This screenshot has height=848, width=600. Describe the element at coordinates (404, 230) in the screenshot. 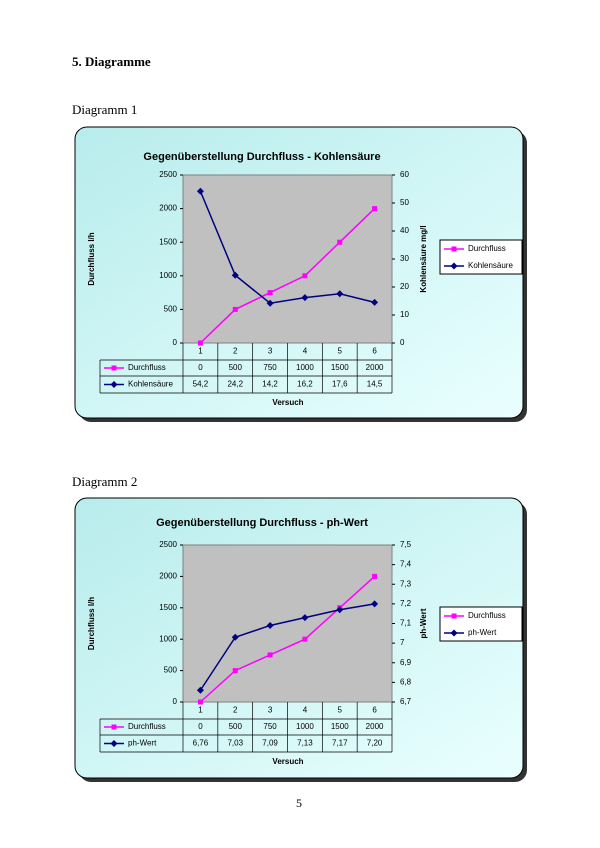

I see `y2-tick-label: 40` at that location.